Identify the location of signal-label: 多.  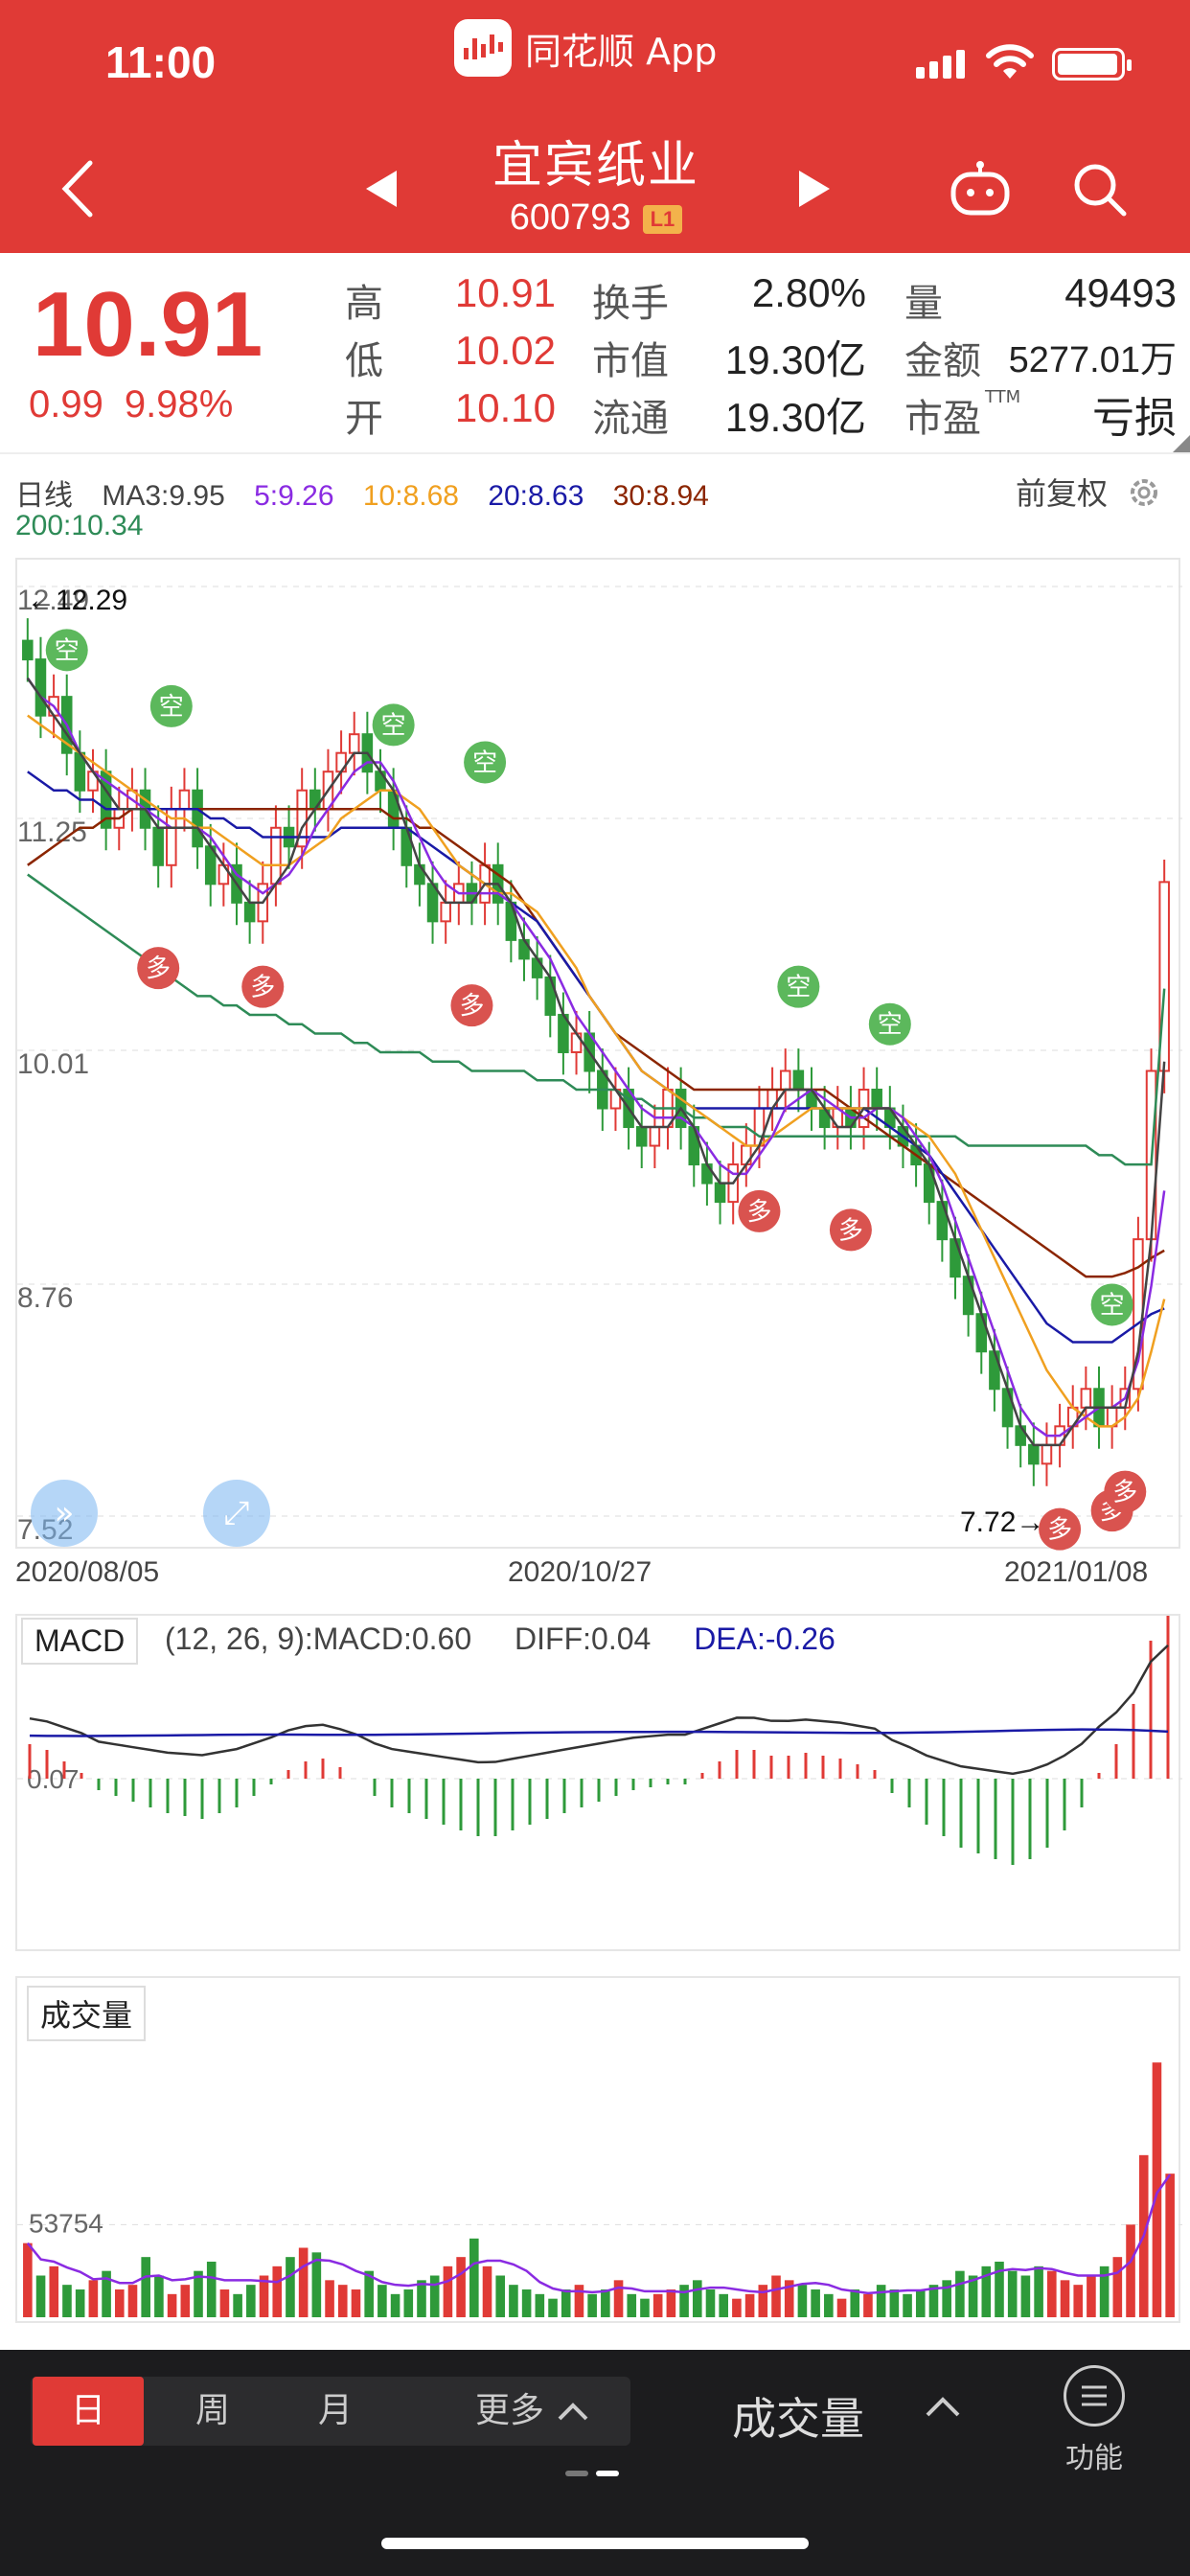
(759, 1212).